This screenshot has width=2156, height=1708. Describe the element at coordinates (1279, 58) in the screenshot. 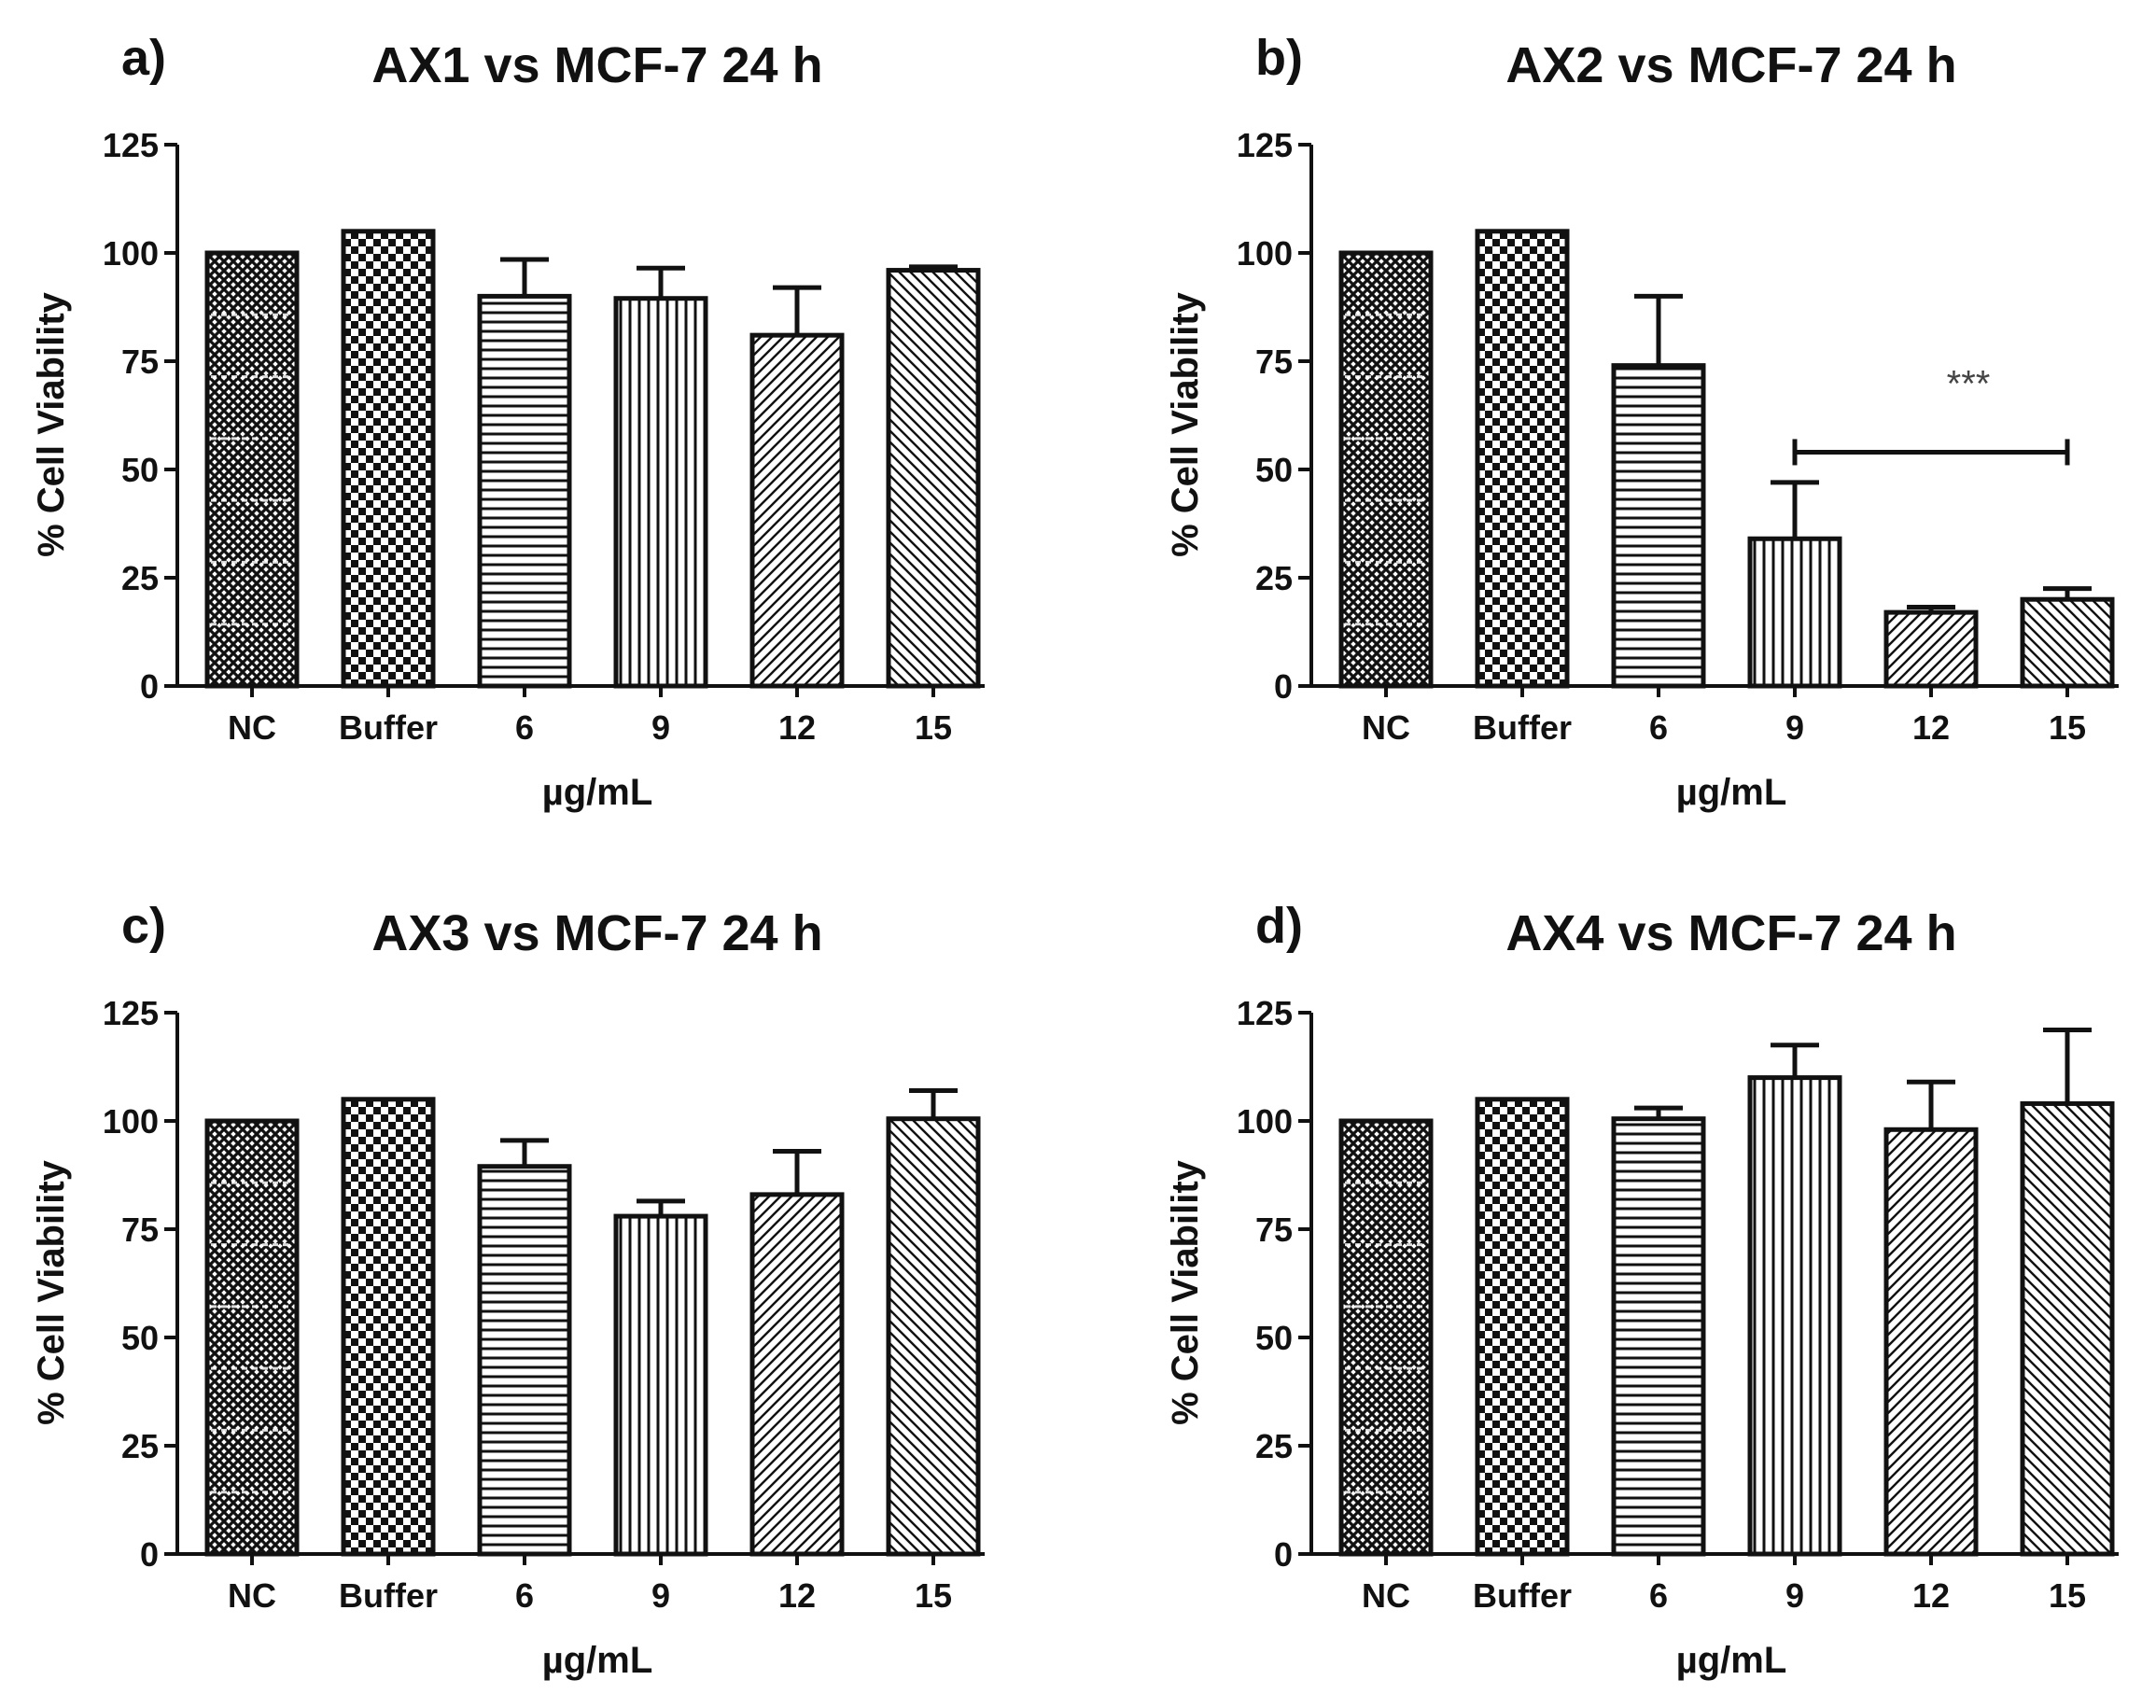

I see `panel-letter: b)` at that location.